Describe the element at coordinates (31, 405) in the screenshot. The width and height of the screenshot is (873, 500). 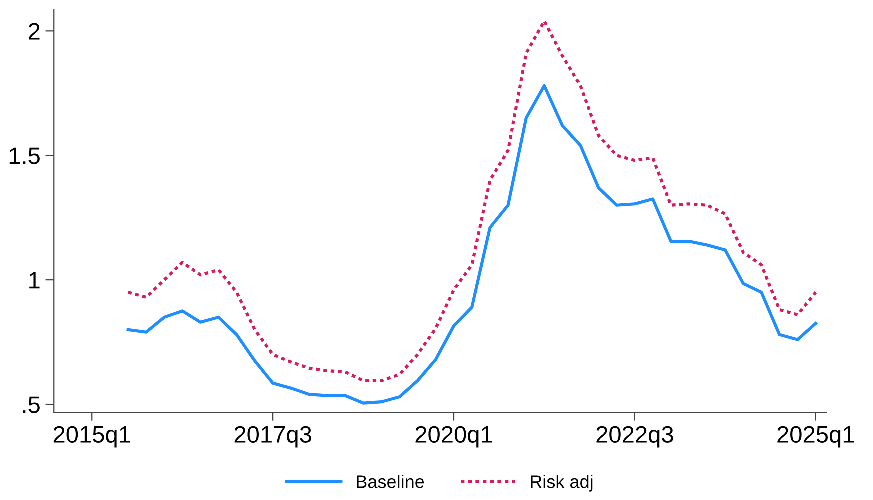
I see `y-tick-label: .5` at that location.